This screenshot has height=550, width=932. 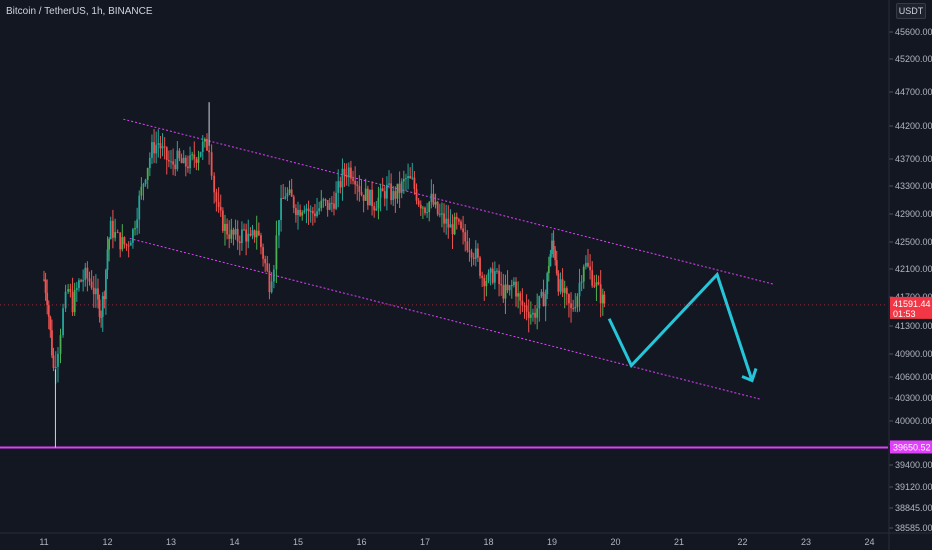 I want to click on y-tick-label: 38845.00, so click(x=913, y=508).